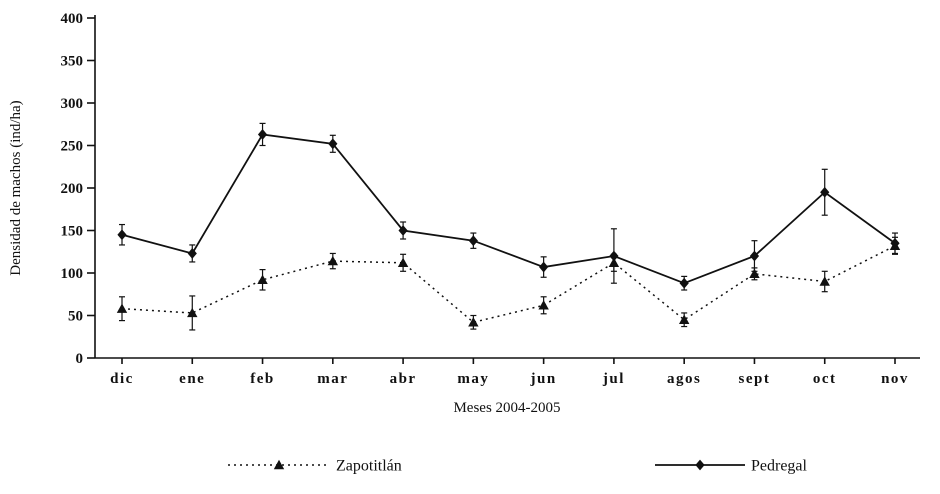 The height and width of the screenshot is (494, 940). Describe the element at coordinates (506, 408) in the screenshot. I see `x-axis-title: Meses 2004-2005` at that location.